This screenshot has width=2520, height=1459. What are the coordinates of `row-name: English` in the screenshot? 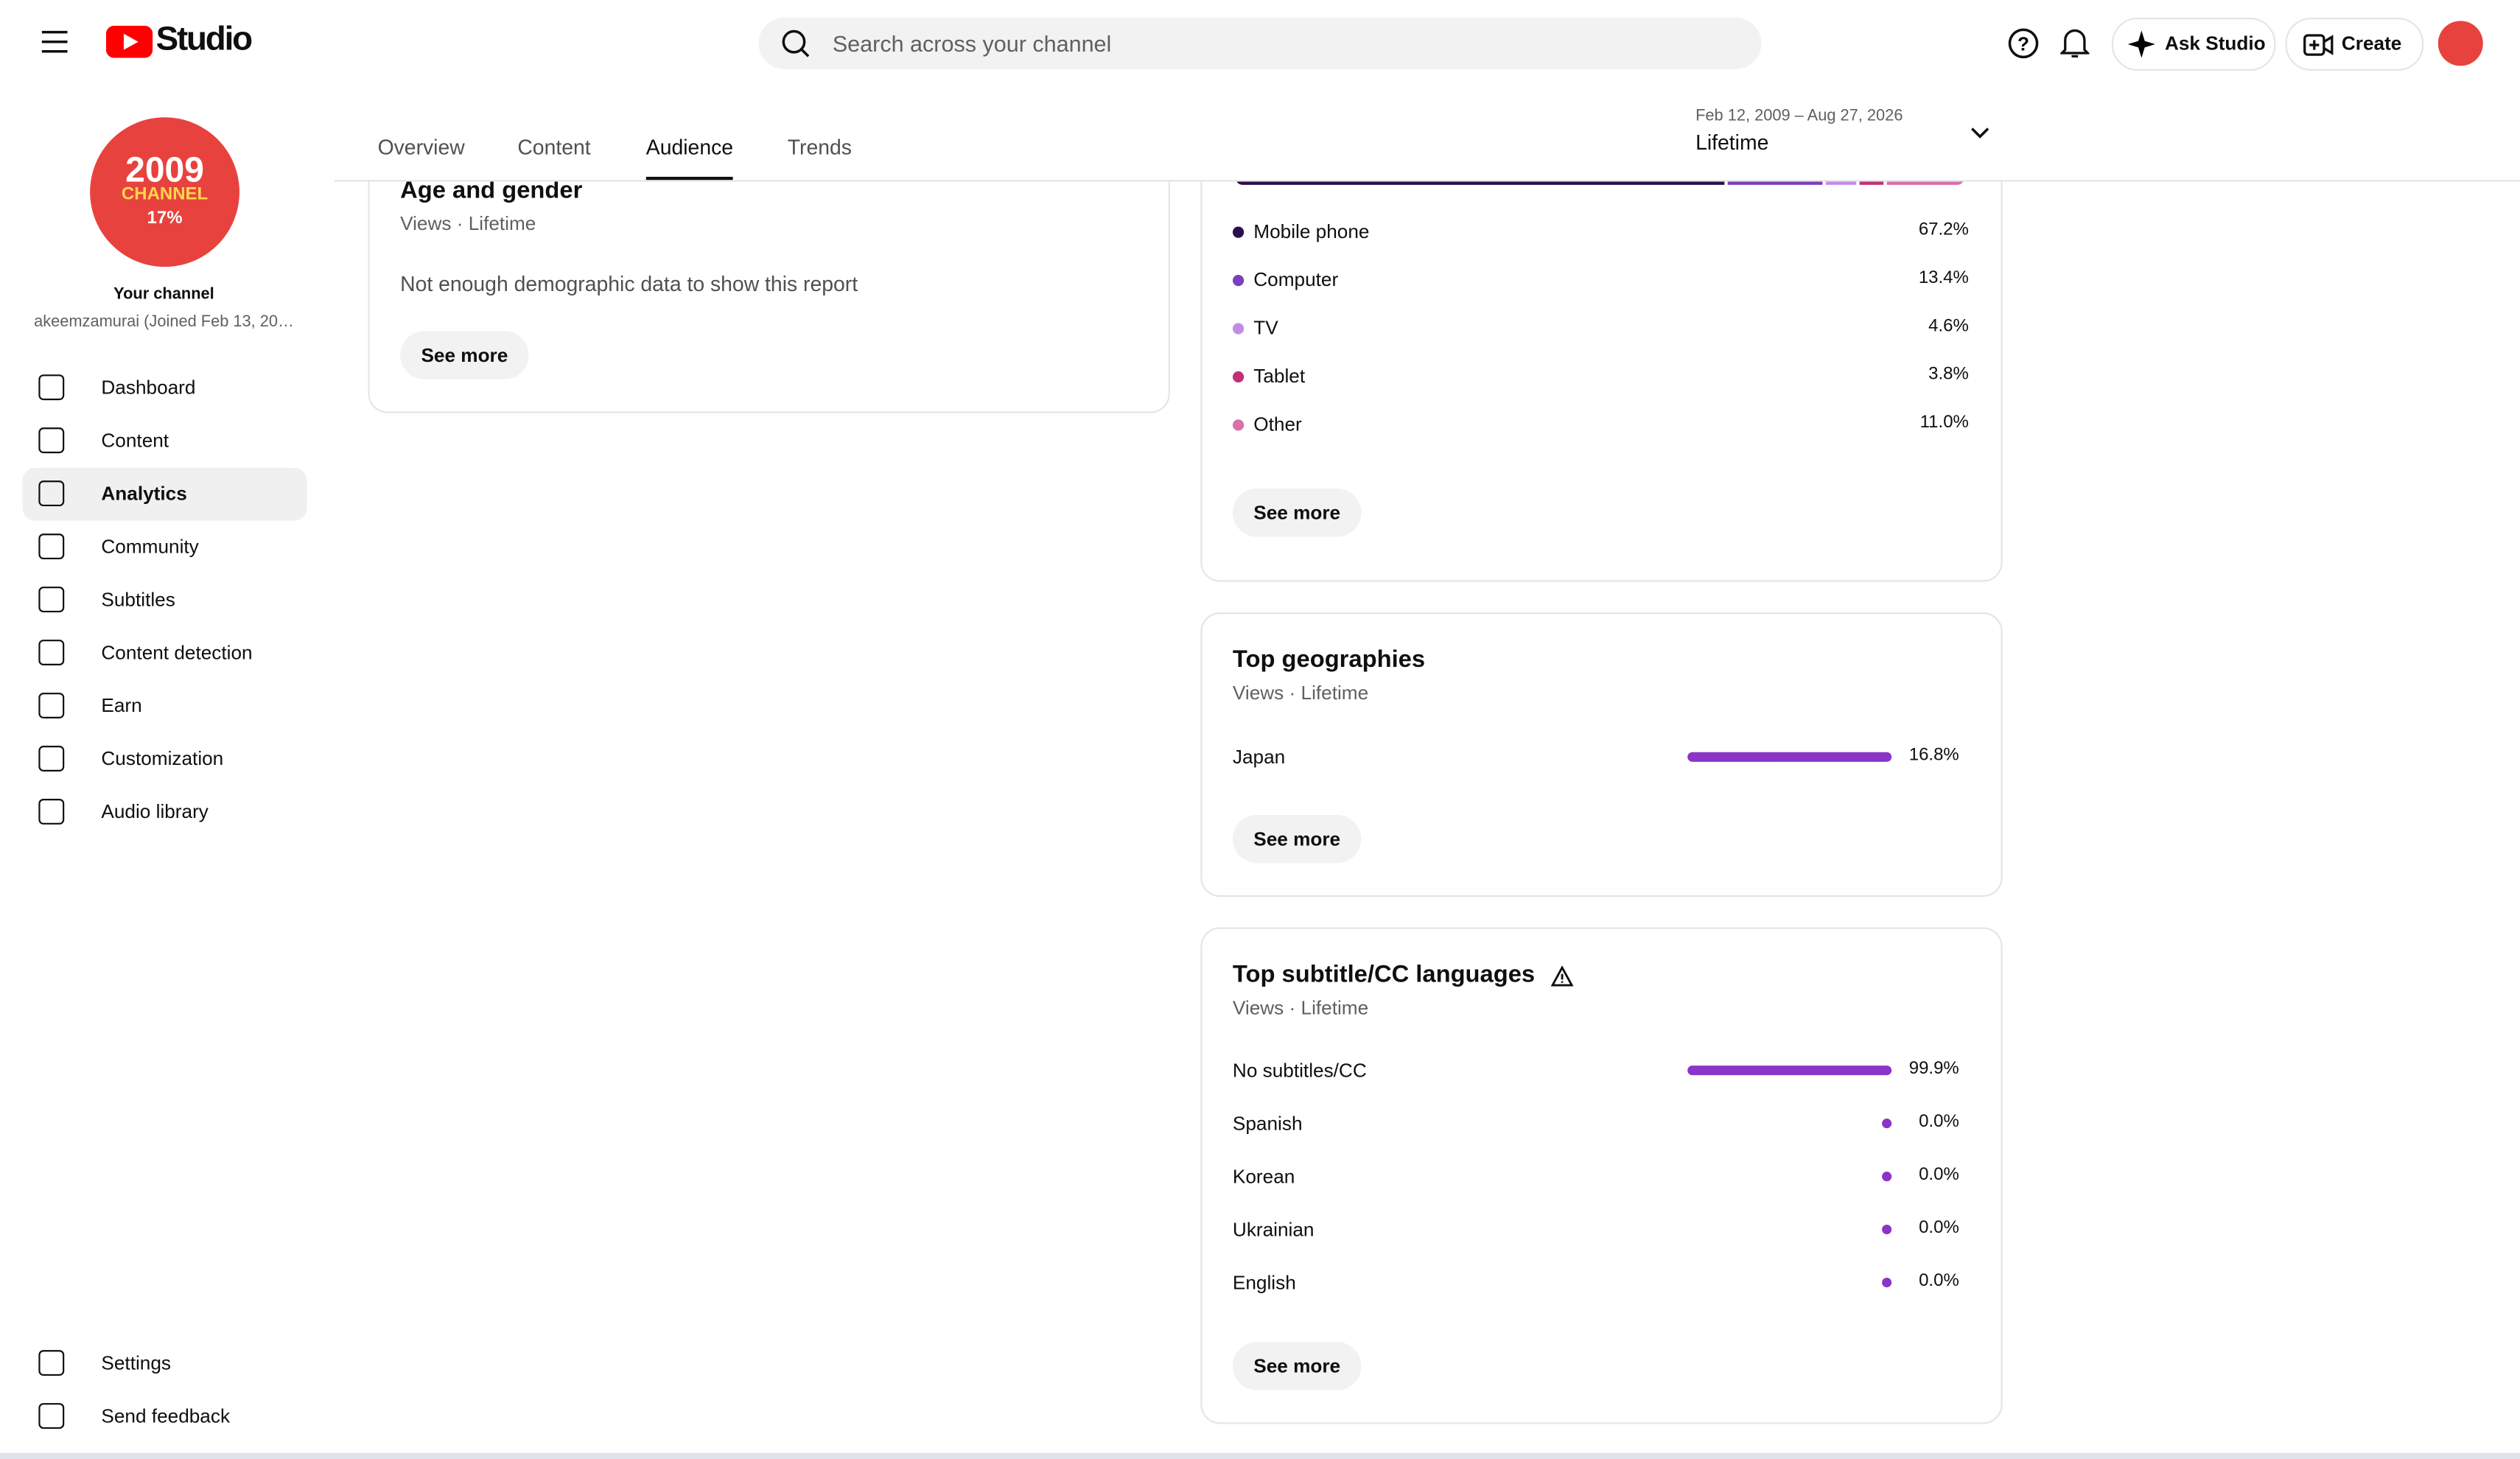 It's located at (1264, 1282).